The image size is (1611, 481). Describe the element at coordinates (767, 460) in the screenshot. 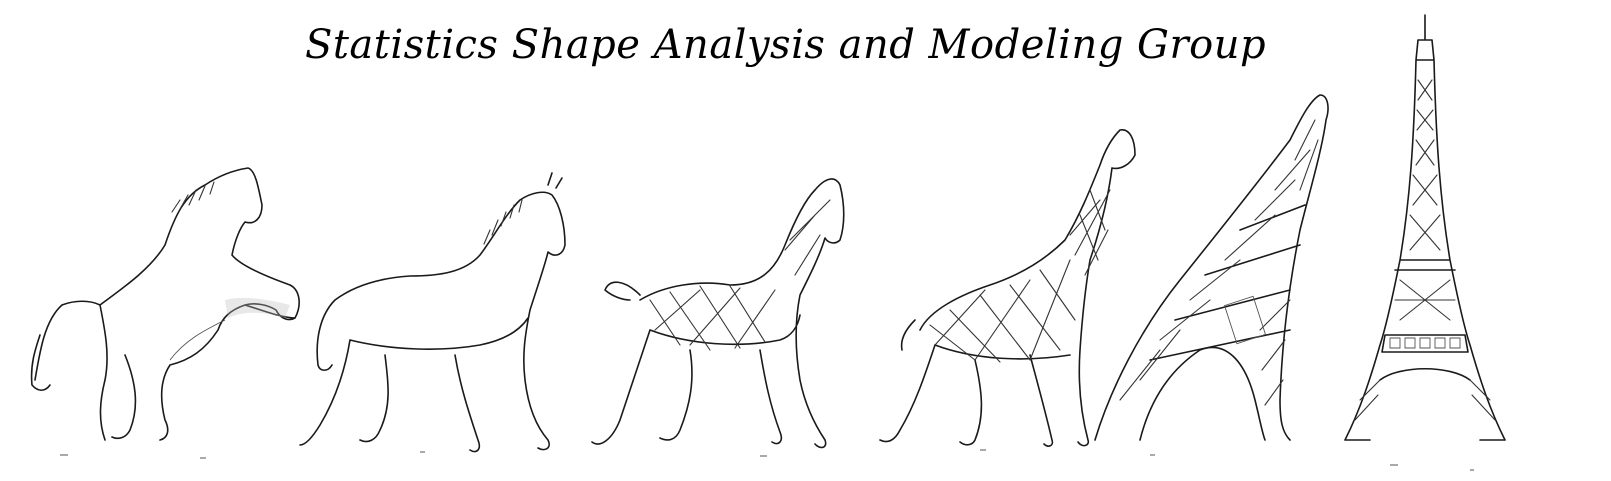

I see `ground-specks` at that location.